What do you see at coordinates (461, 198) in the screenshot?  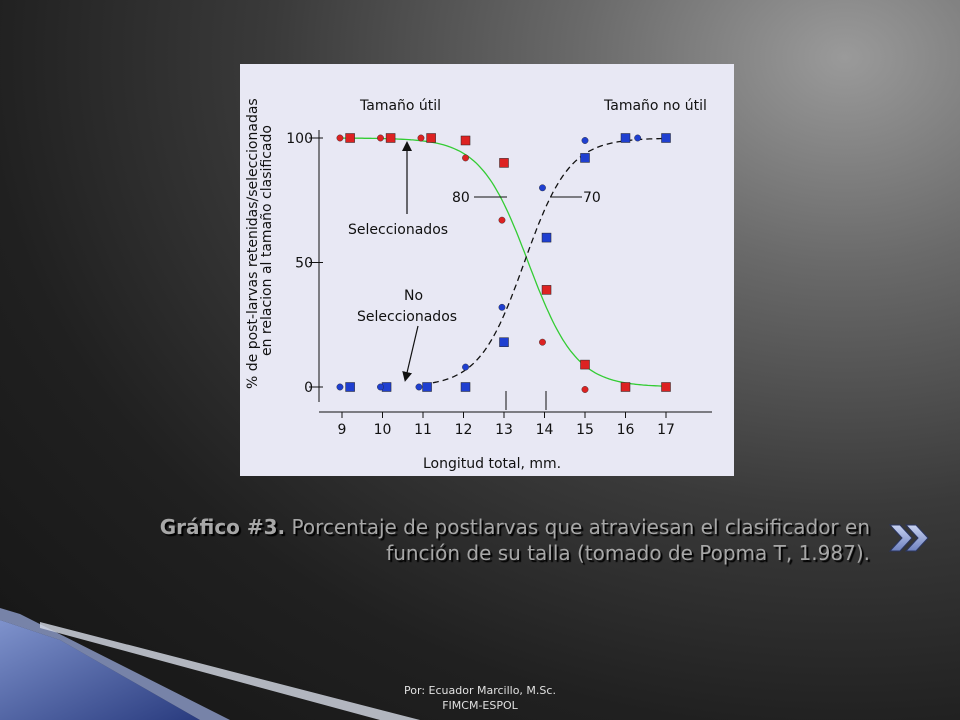 I see `annotation-80: 80` at bounding box center [461, 198].